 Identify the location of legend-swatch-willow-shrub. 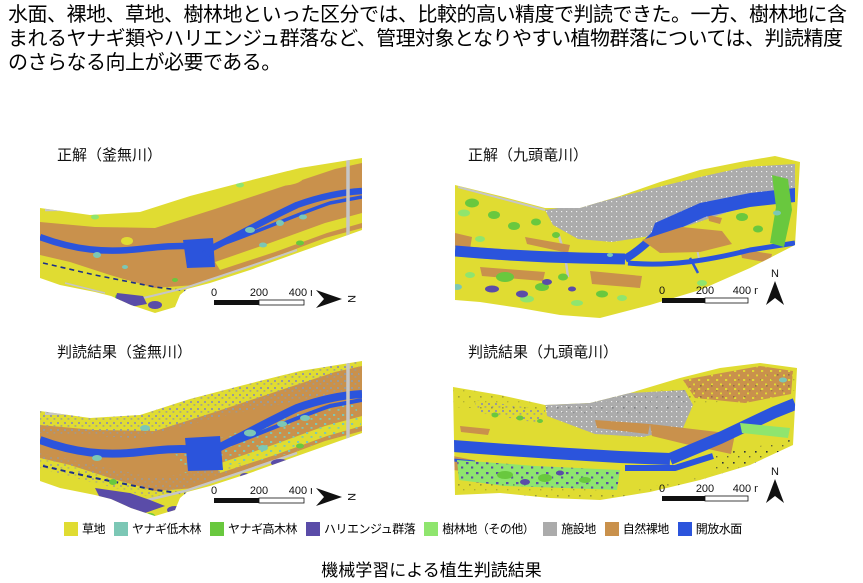
(121, 528).